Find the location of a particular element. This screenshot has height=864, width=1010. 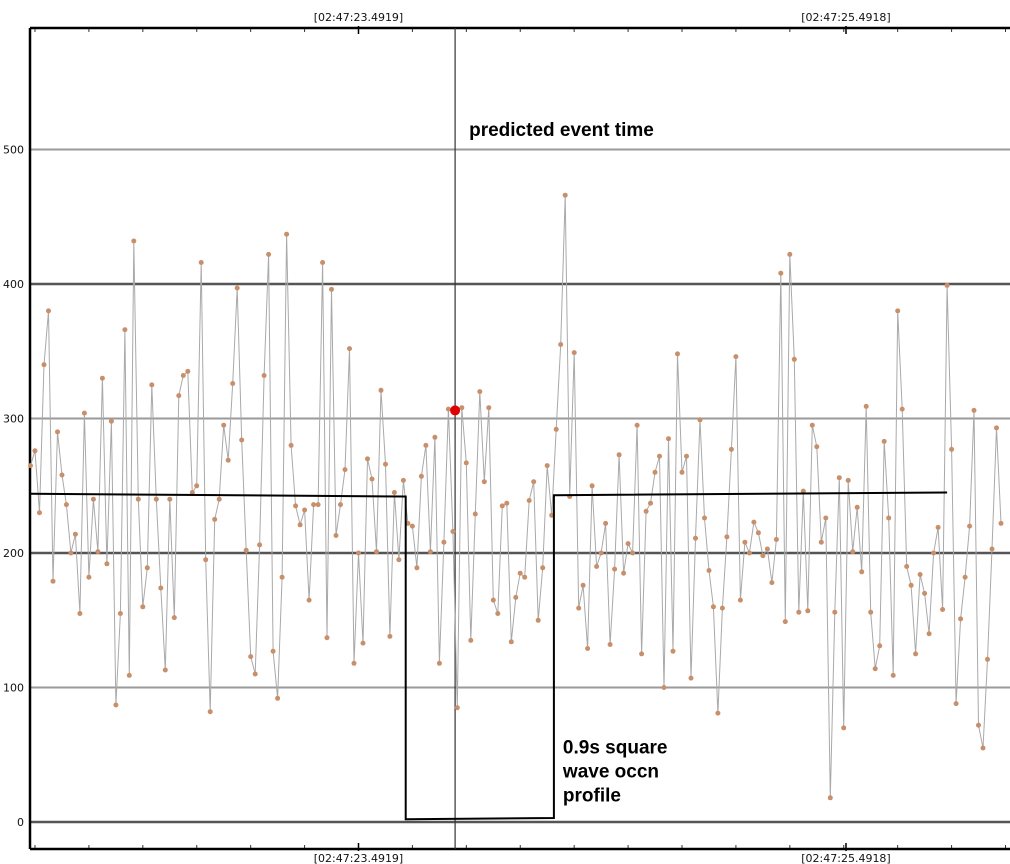

event-label: predicted event time is located at coordinates (561, 130).